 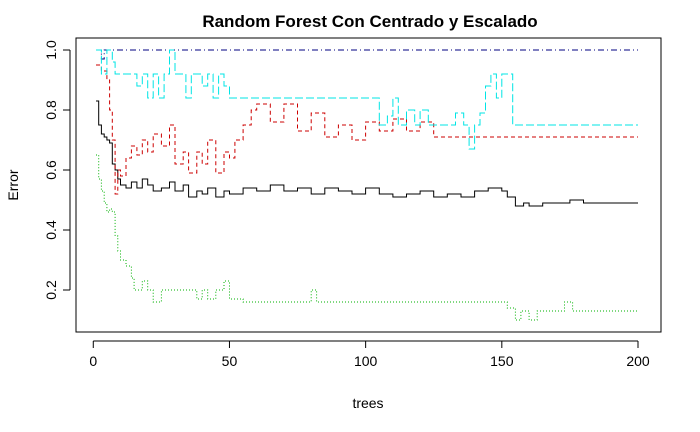 I want to click on y-tick-label: 0.2, so click(x=51, y=290).